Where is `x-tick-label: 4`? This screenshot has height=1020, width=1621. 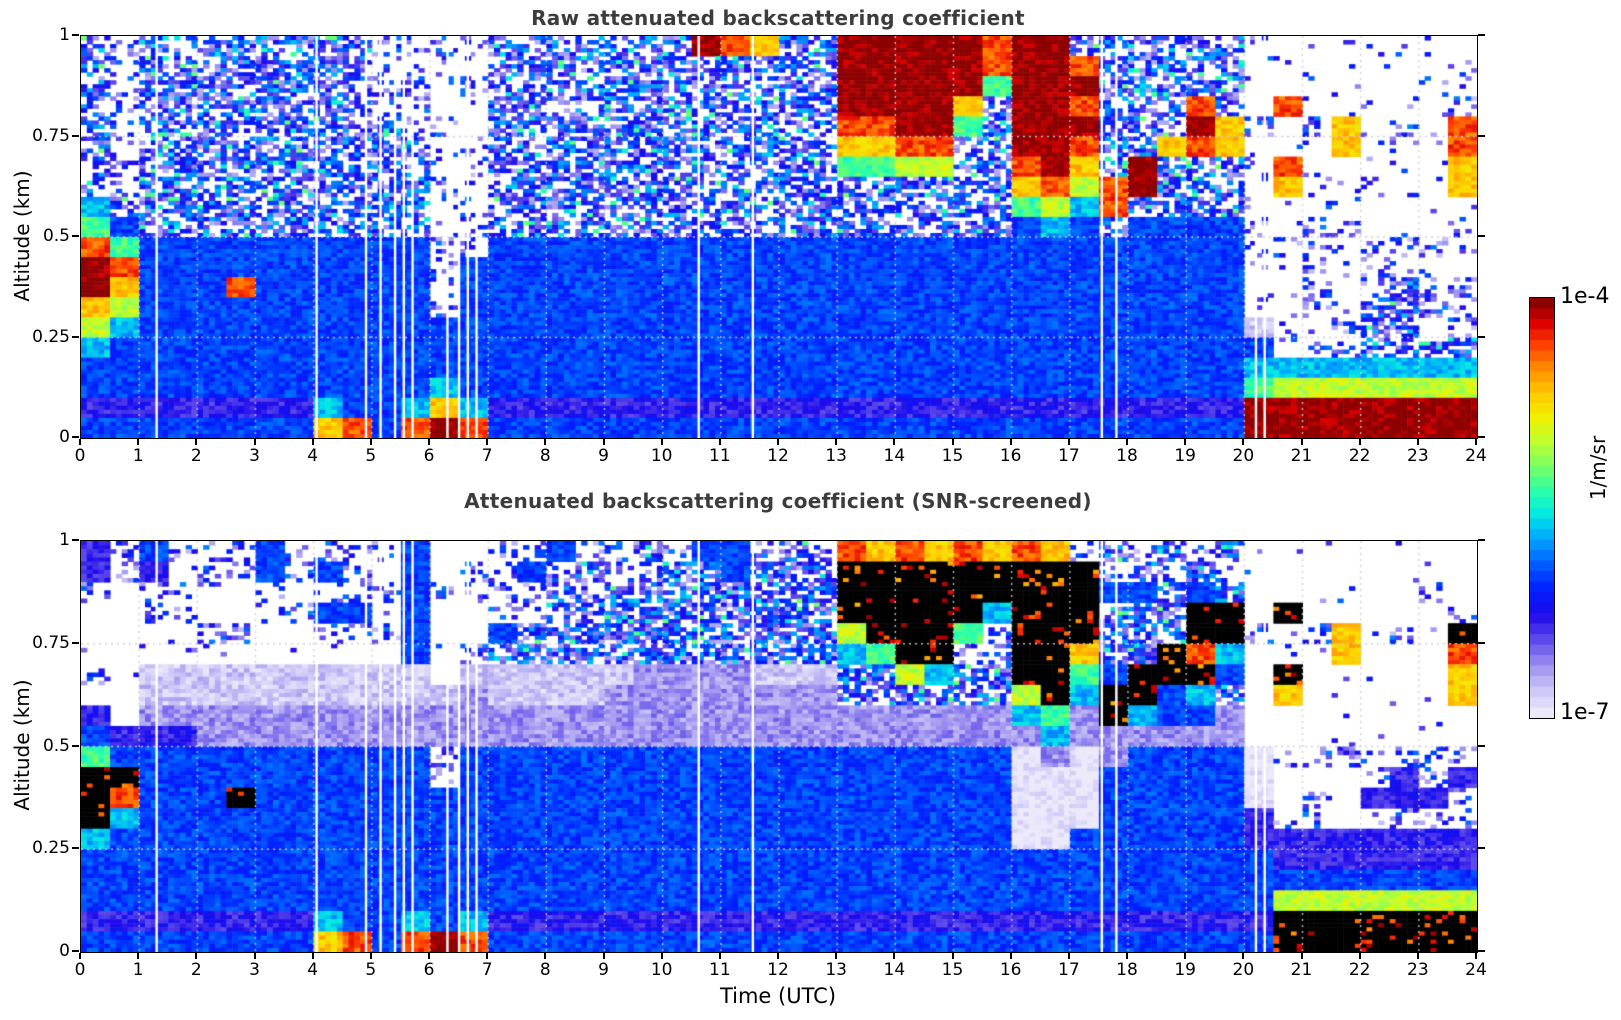
x-tick-label: 4 is located at coordinates (313, 970).